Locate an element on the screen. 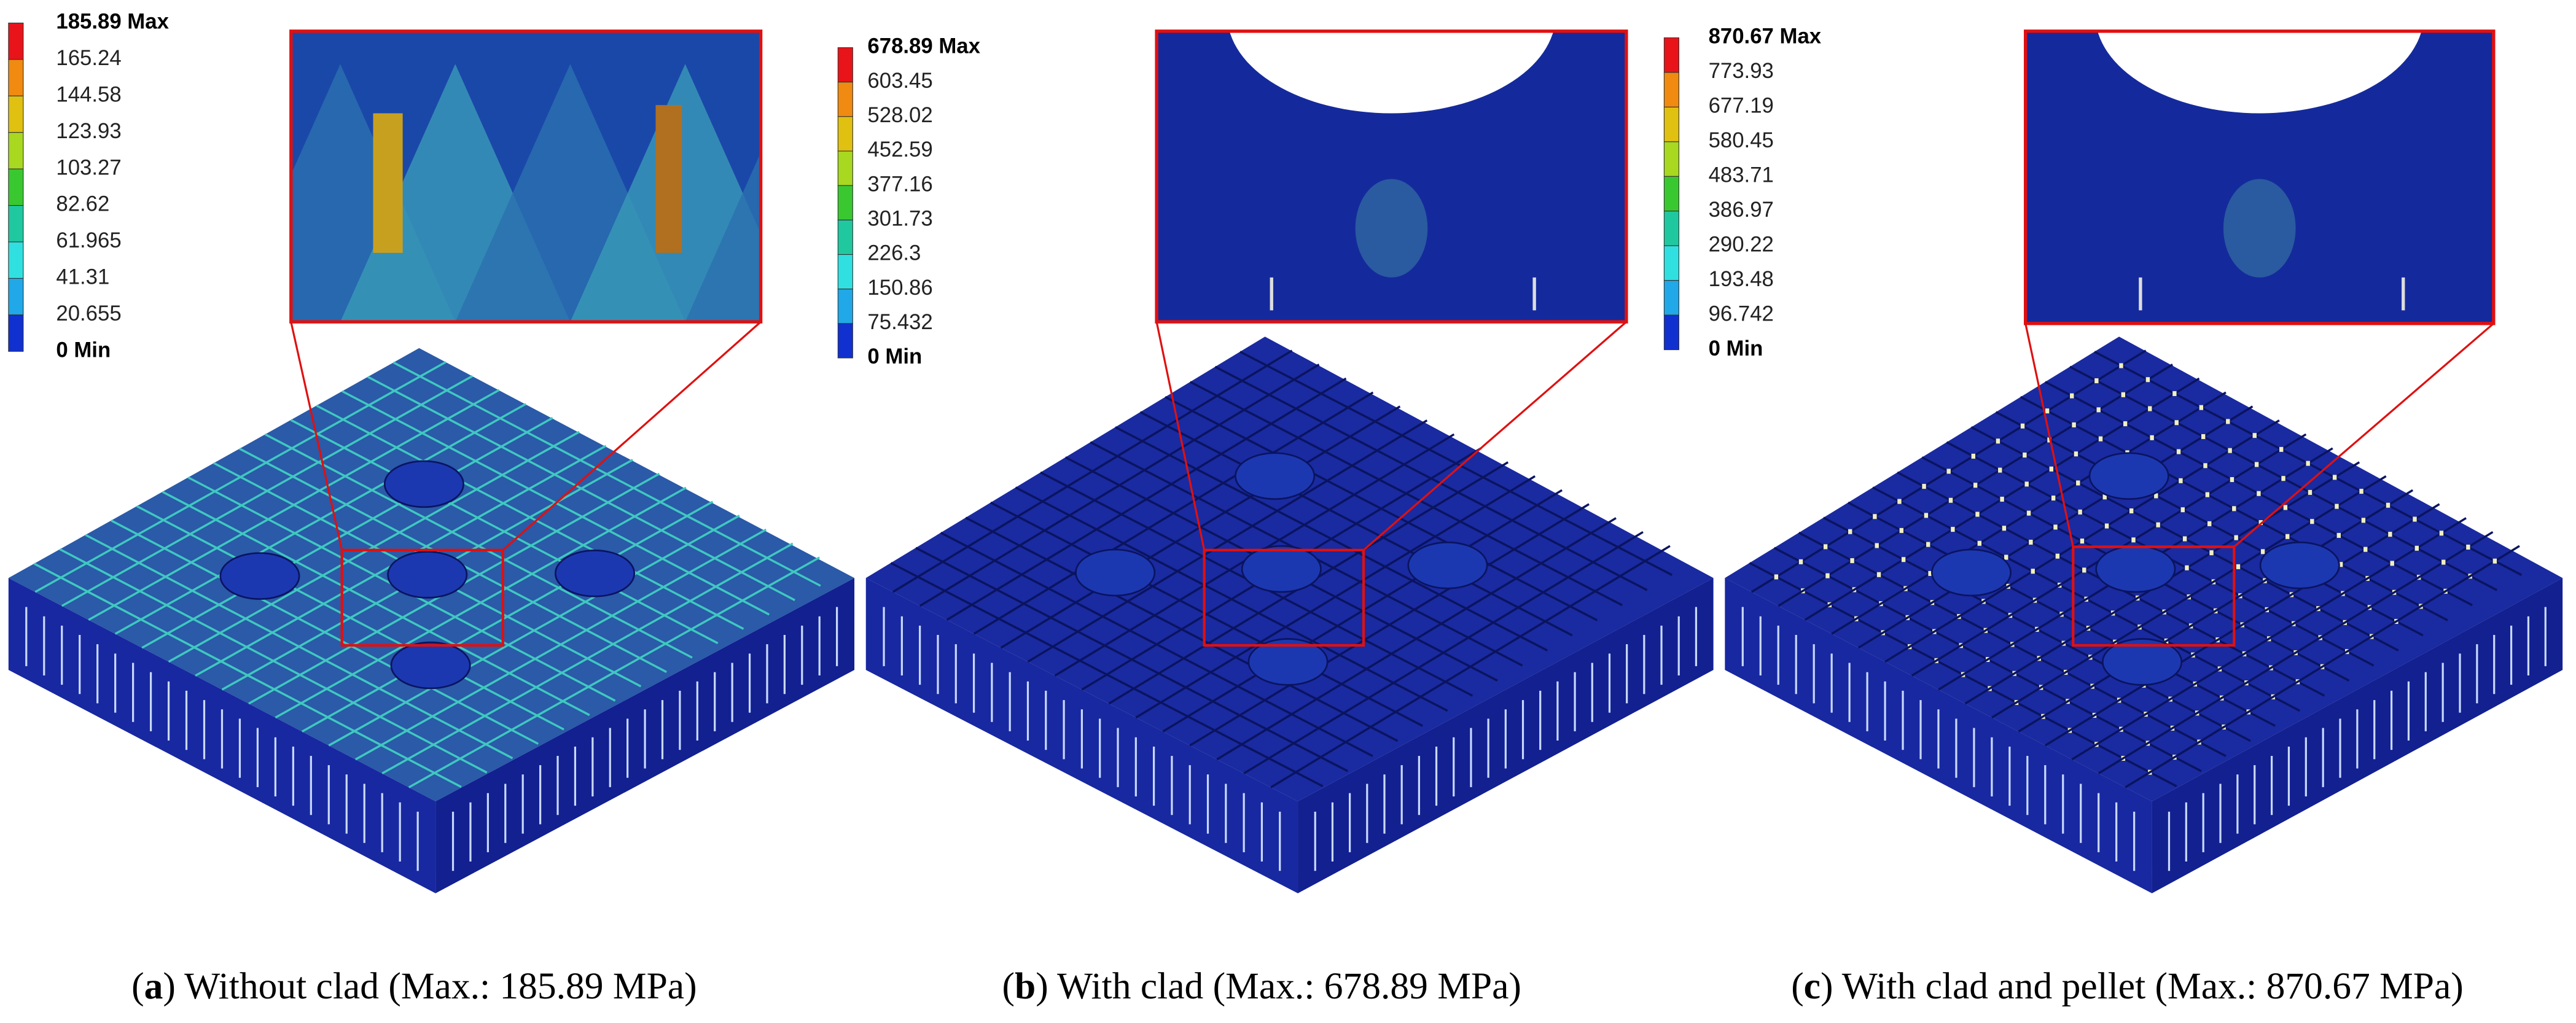 This screenshot has height=1023, width=2576. legend-label: 185.89 Max is located at coordinates (112, 22).